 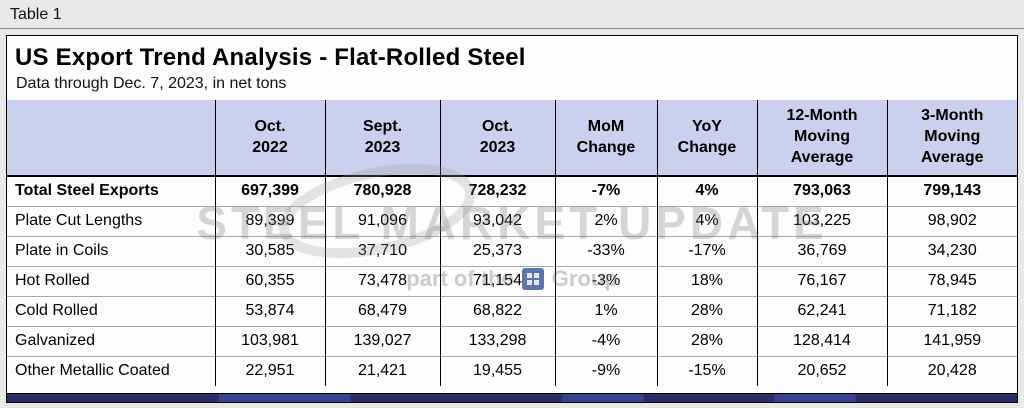 What do you see at coordinates (111, 280) in the screenshot?
I see `row-label-cell: Hot Rolled` at bounding box center [111, 280].